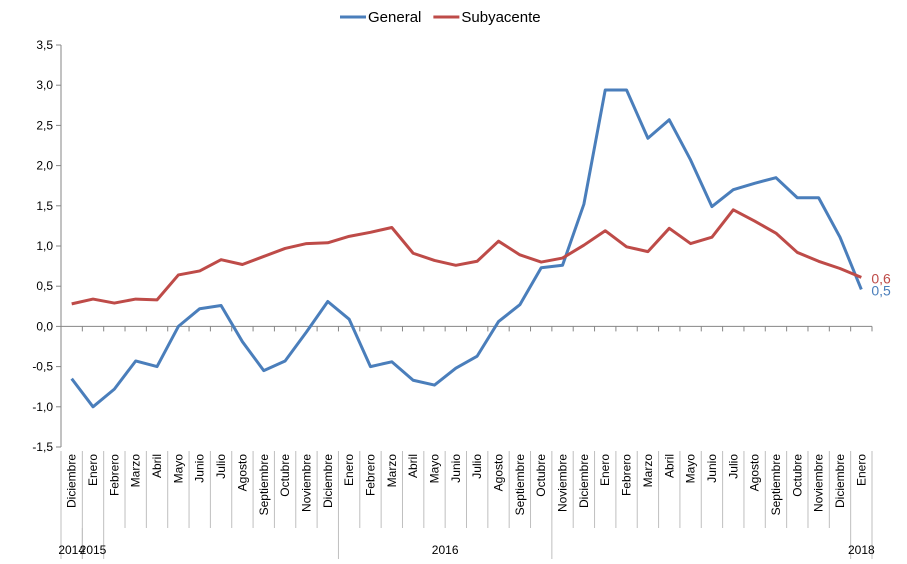 This screenshot has width=907, height=564. What do you see at coordinates (445, 550) in the screenshot?
I see `year-label: 2016` at bounding box center [445, 550].